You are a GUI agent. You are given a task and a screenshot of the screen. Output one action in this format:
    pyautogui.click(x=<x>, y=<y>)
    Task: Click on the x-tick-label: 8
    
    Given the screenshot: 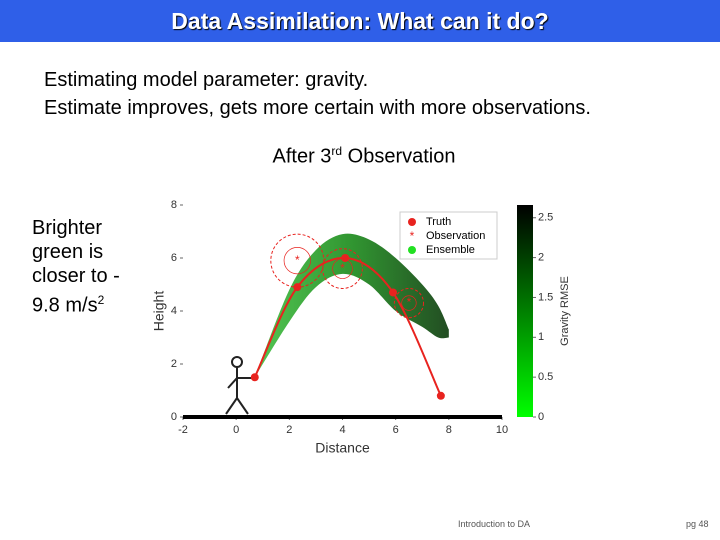 What is the action you would take?
    pyautogui.click(x=449, y=430)
    